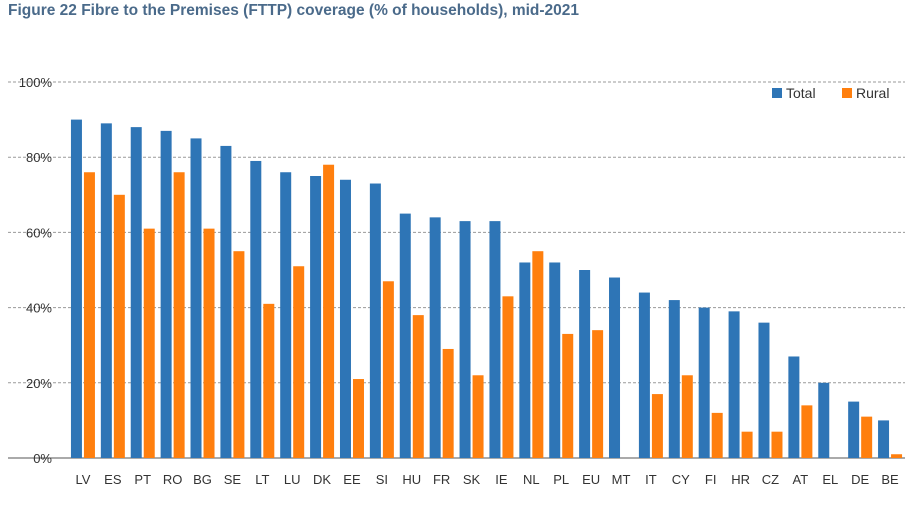  Describe the element at coordinates (119, 326) in the screenshot. I see `bar-rural-es` at that location.